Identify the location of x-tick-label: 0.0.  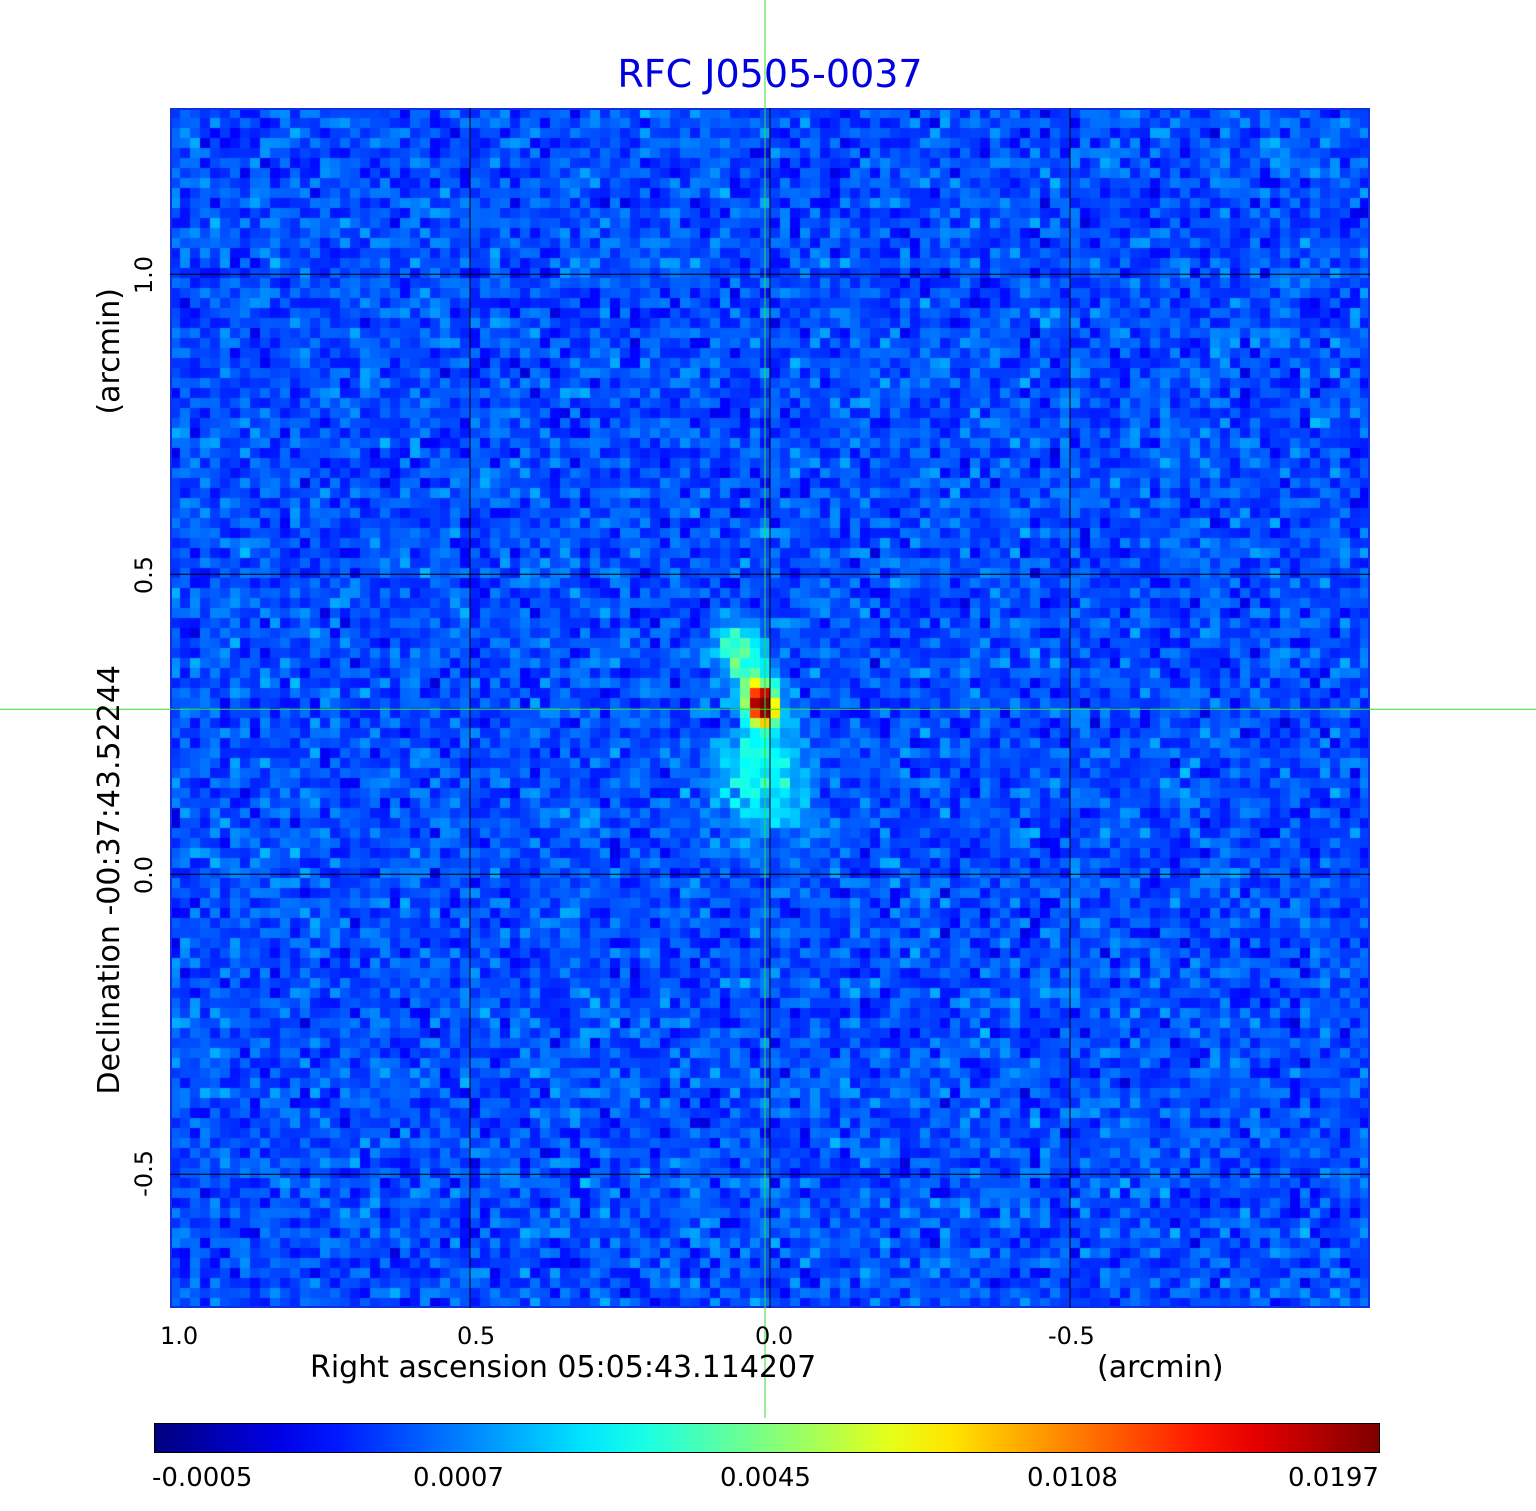
(774, 1336).